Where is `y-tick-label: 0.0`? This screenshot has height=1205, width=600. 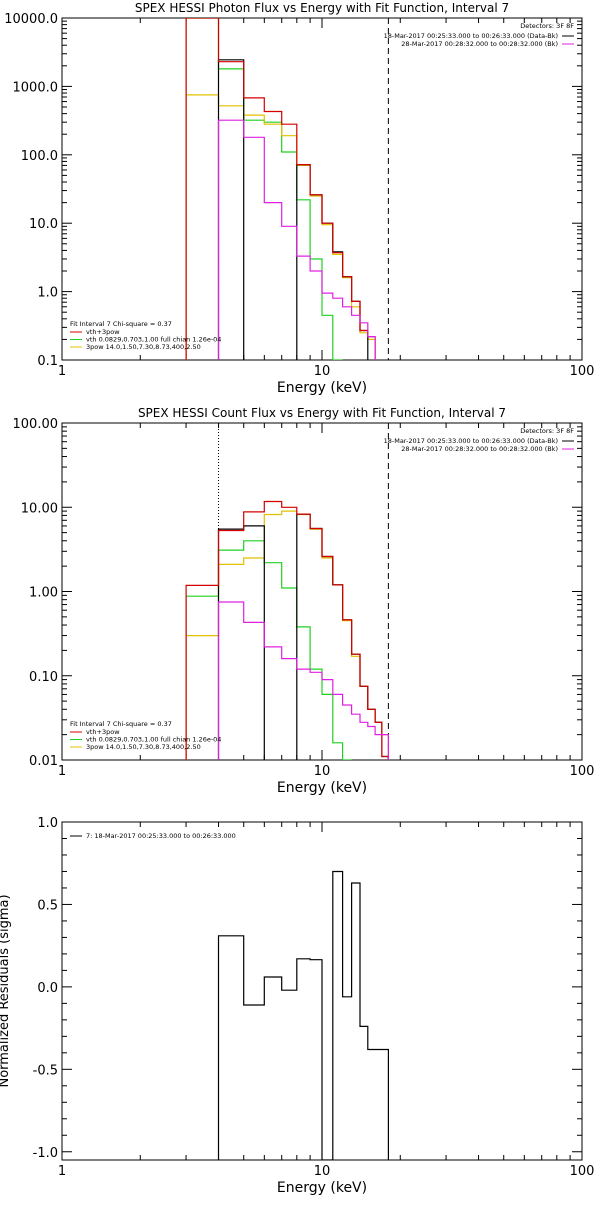 y-tick-label: 0.0 is located at coordinates (47, 988).